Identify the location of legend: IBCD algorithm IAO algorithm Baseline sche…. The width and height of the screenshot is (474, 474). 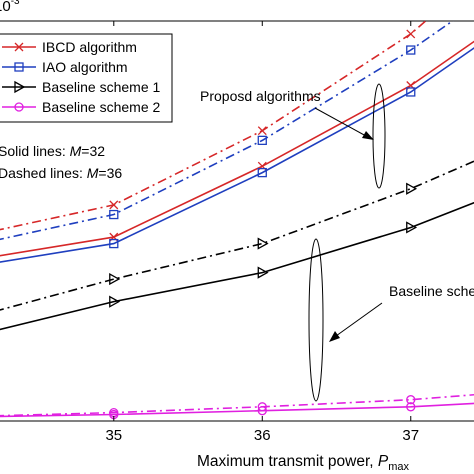
(86, 78).